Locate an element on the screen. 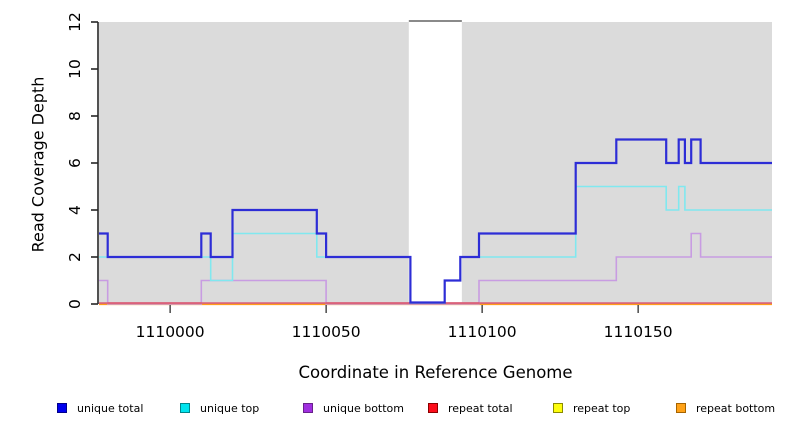  legend-label: unique top is located at coordinates (230, 408).